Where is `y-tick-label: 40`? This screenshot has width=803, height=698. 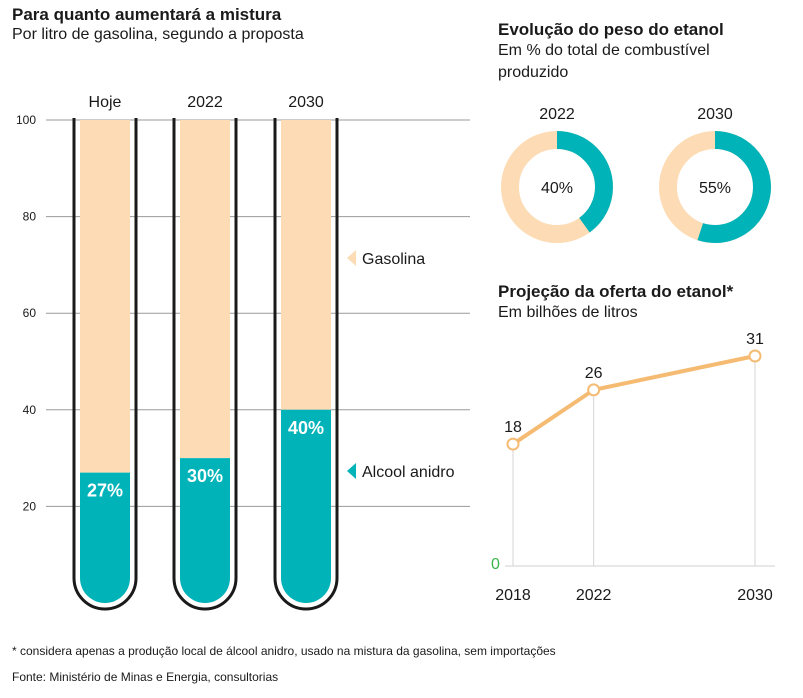
y-tick-label: 40 is located at coordinates (30, 410).